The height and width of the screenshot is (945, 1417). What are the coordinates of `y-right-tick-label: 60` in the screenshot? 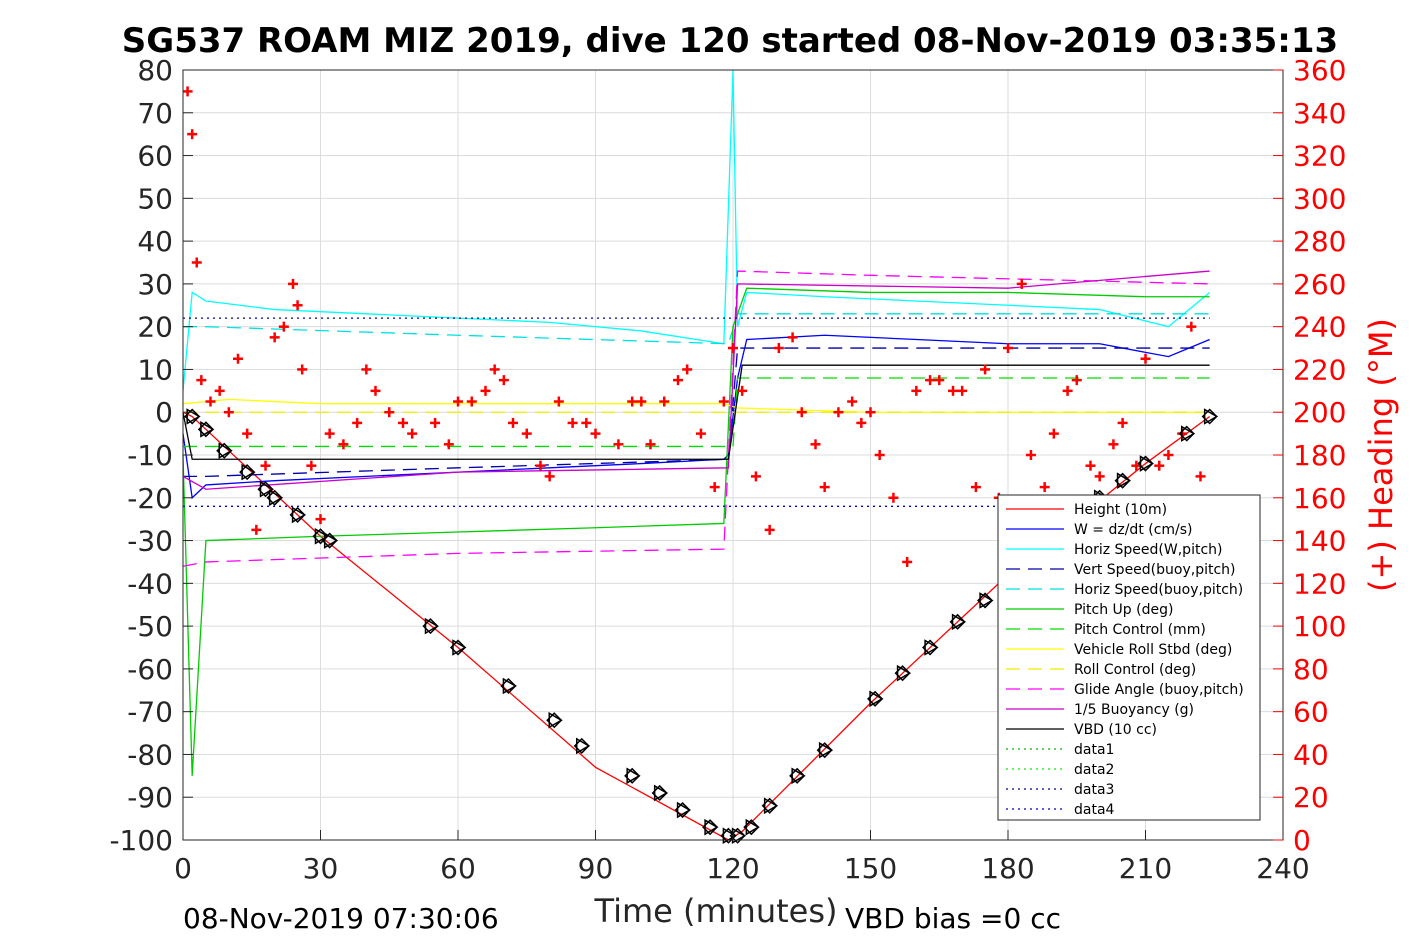 It's located at (1311, 712).